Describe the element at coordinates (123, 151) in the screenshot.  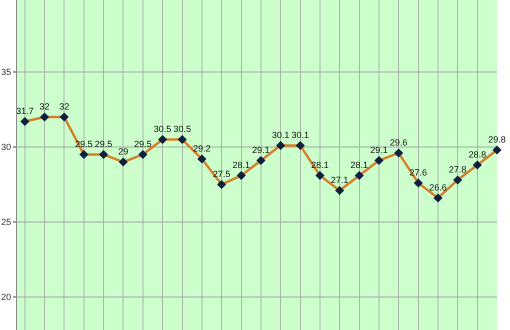
I see `data-label: 29` at that location.